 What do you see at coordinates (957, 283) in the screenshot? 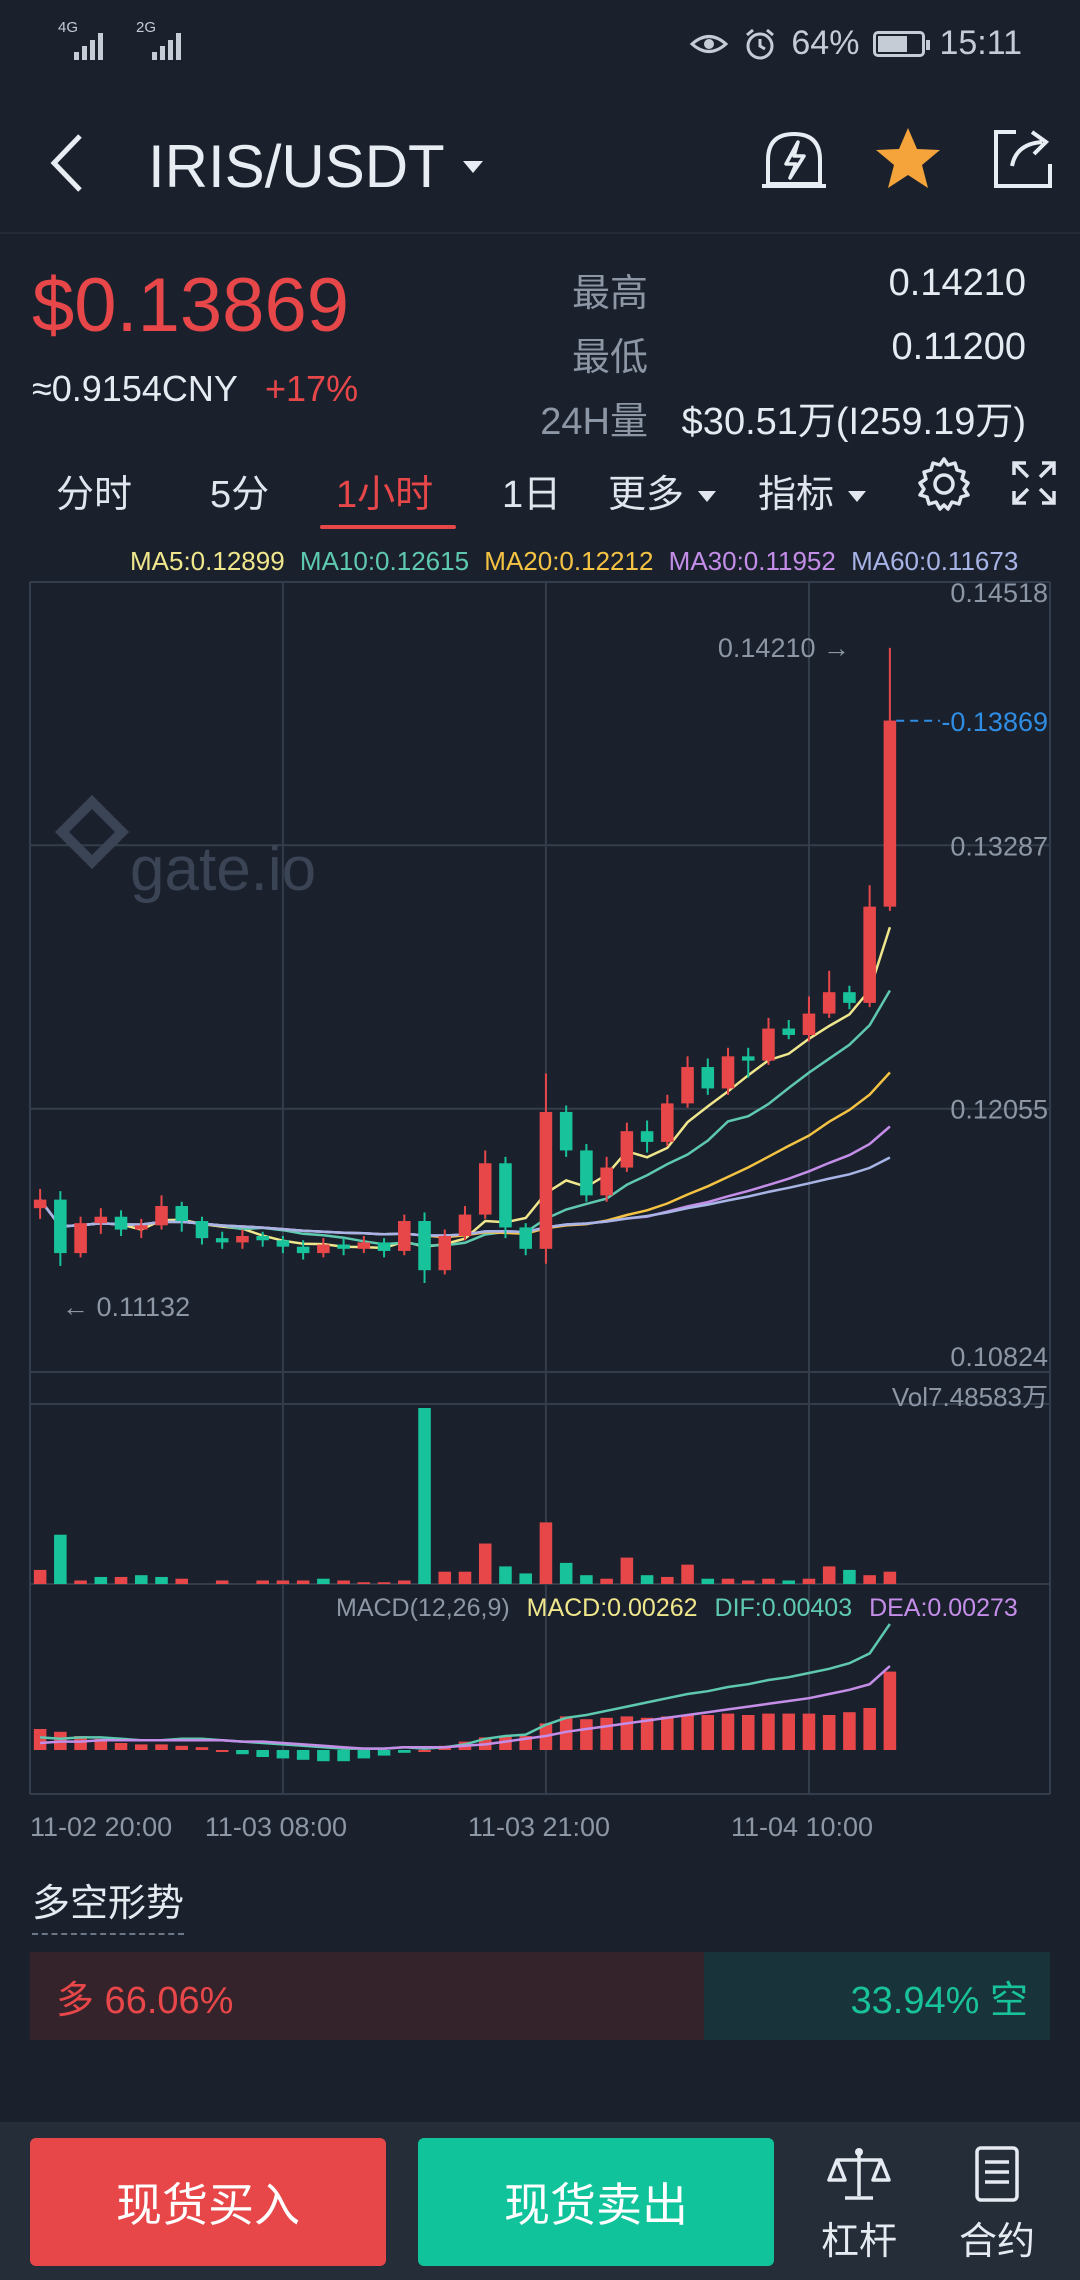
I see `high-value: 0.14210` at bounding box center [957, 283].